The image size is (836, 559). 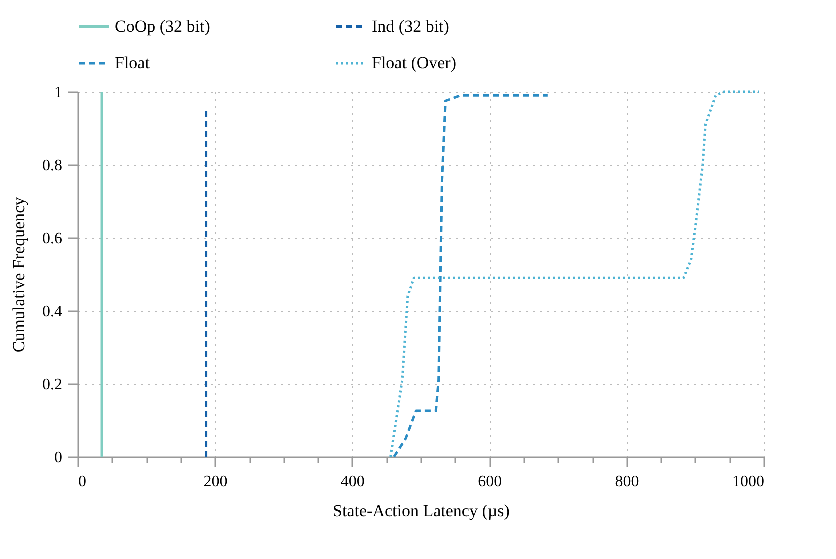 I want to click on x-tick-label: 800, so click(x=627, y=482).